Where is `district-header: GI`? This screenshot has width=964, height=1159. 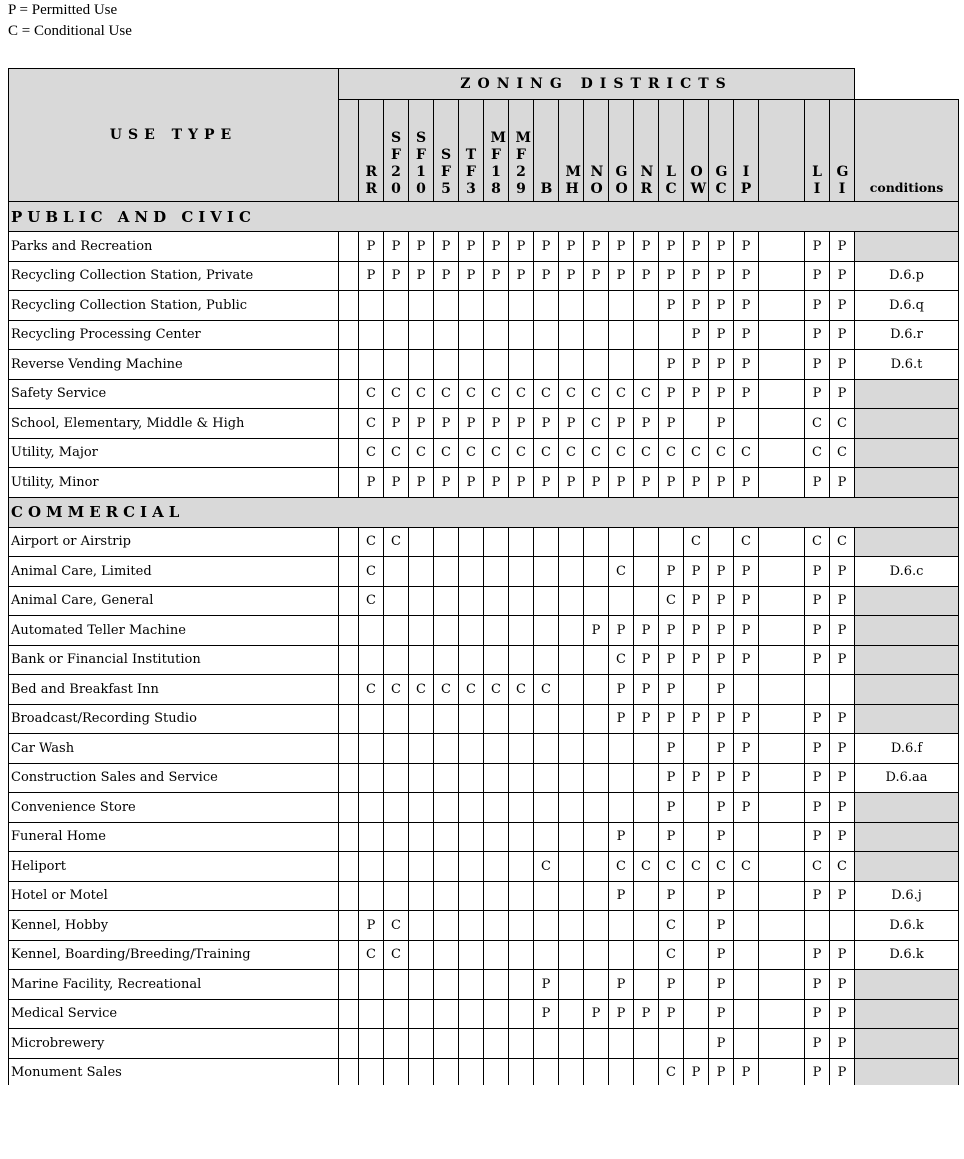 district-header: GI is located at coordinates (842, 150).